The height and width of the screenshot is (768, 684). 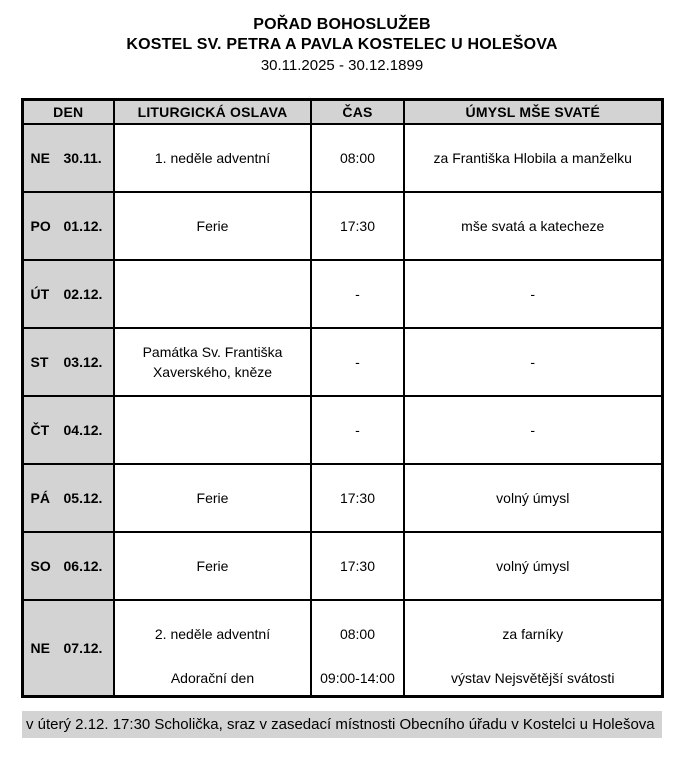 What do you see at coordinates (40, 566) in the screenshot?
I see `day-abbr: SO` at bounding box center [40, 566].